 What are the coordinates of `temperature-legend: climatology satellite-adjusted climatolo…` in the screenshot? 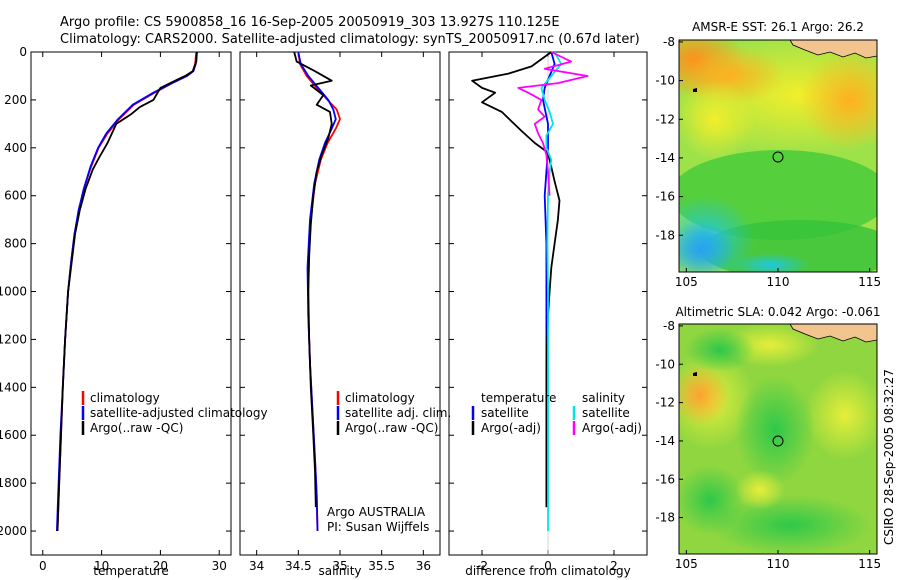 It's located at (174, 413).